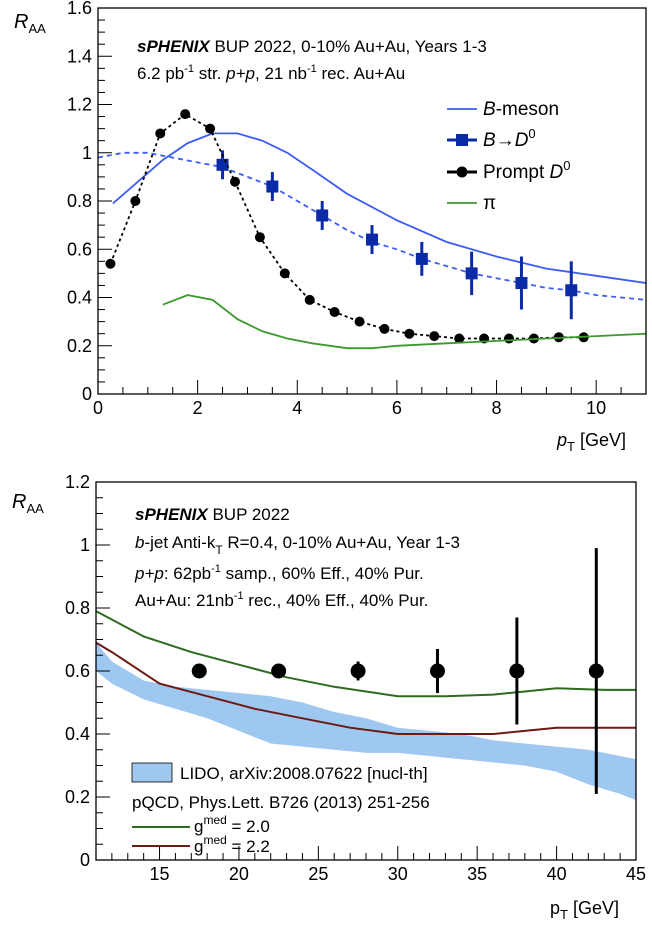 The height and width of the screenshot is (931, 652). I want to click on top-annotation-1: sPHENIX BUP 2022, 0-10% Au+Au, Years 1-3, so click(312, 46).